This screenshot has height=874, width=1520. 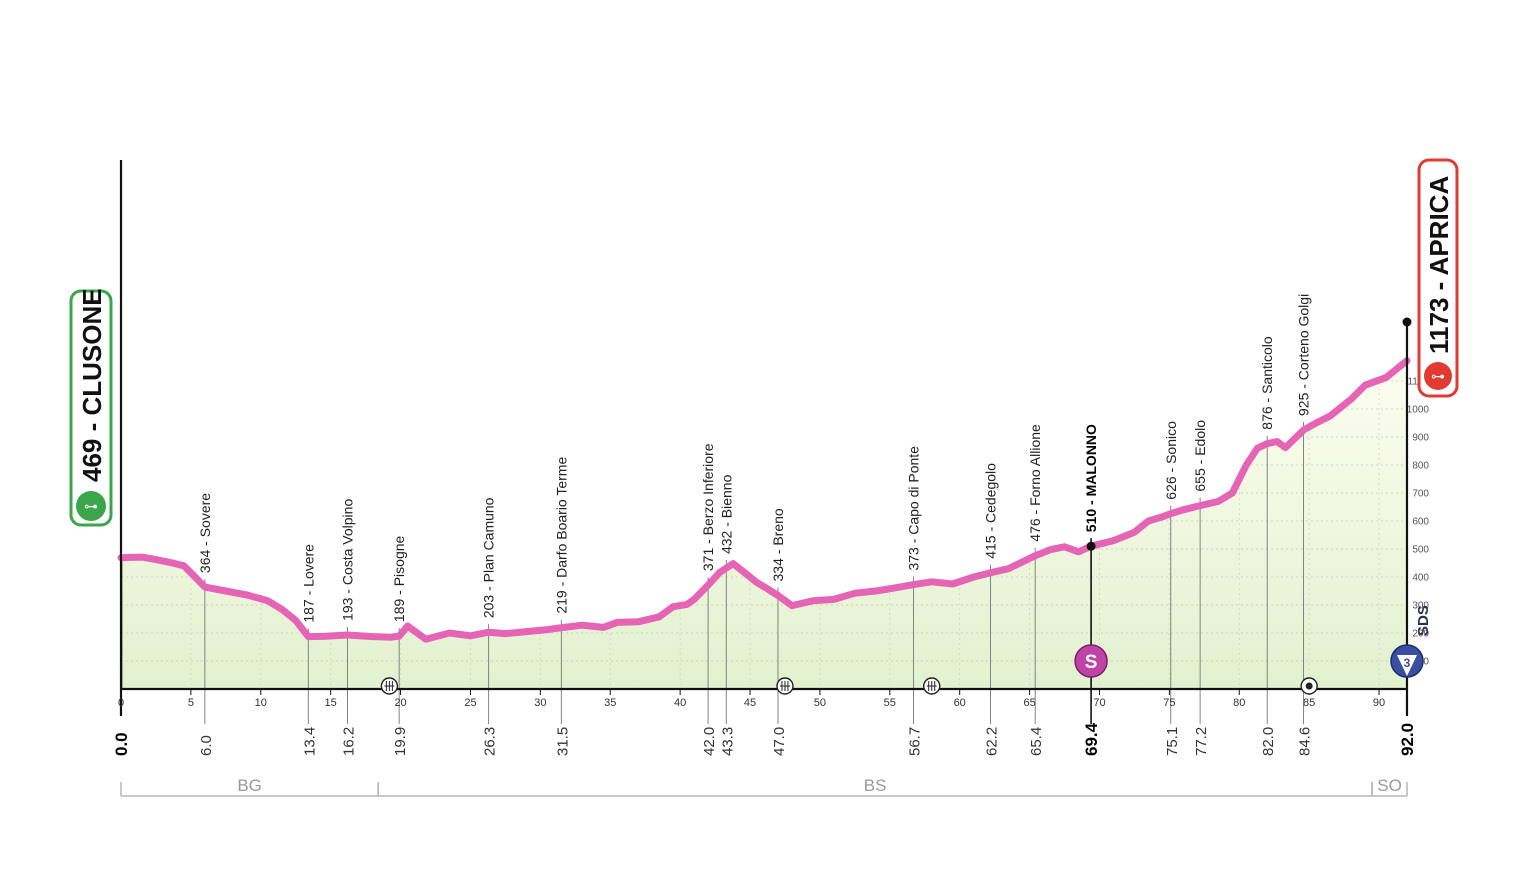 I want to click on waypoint-label: 415 - Cedegolo, so click(x=990, y=511).